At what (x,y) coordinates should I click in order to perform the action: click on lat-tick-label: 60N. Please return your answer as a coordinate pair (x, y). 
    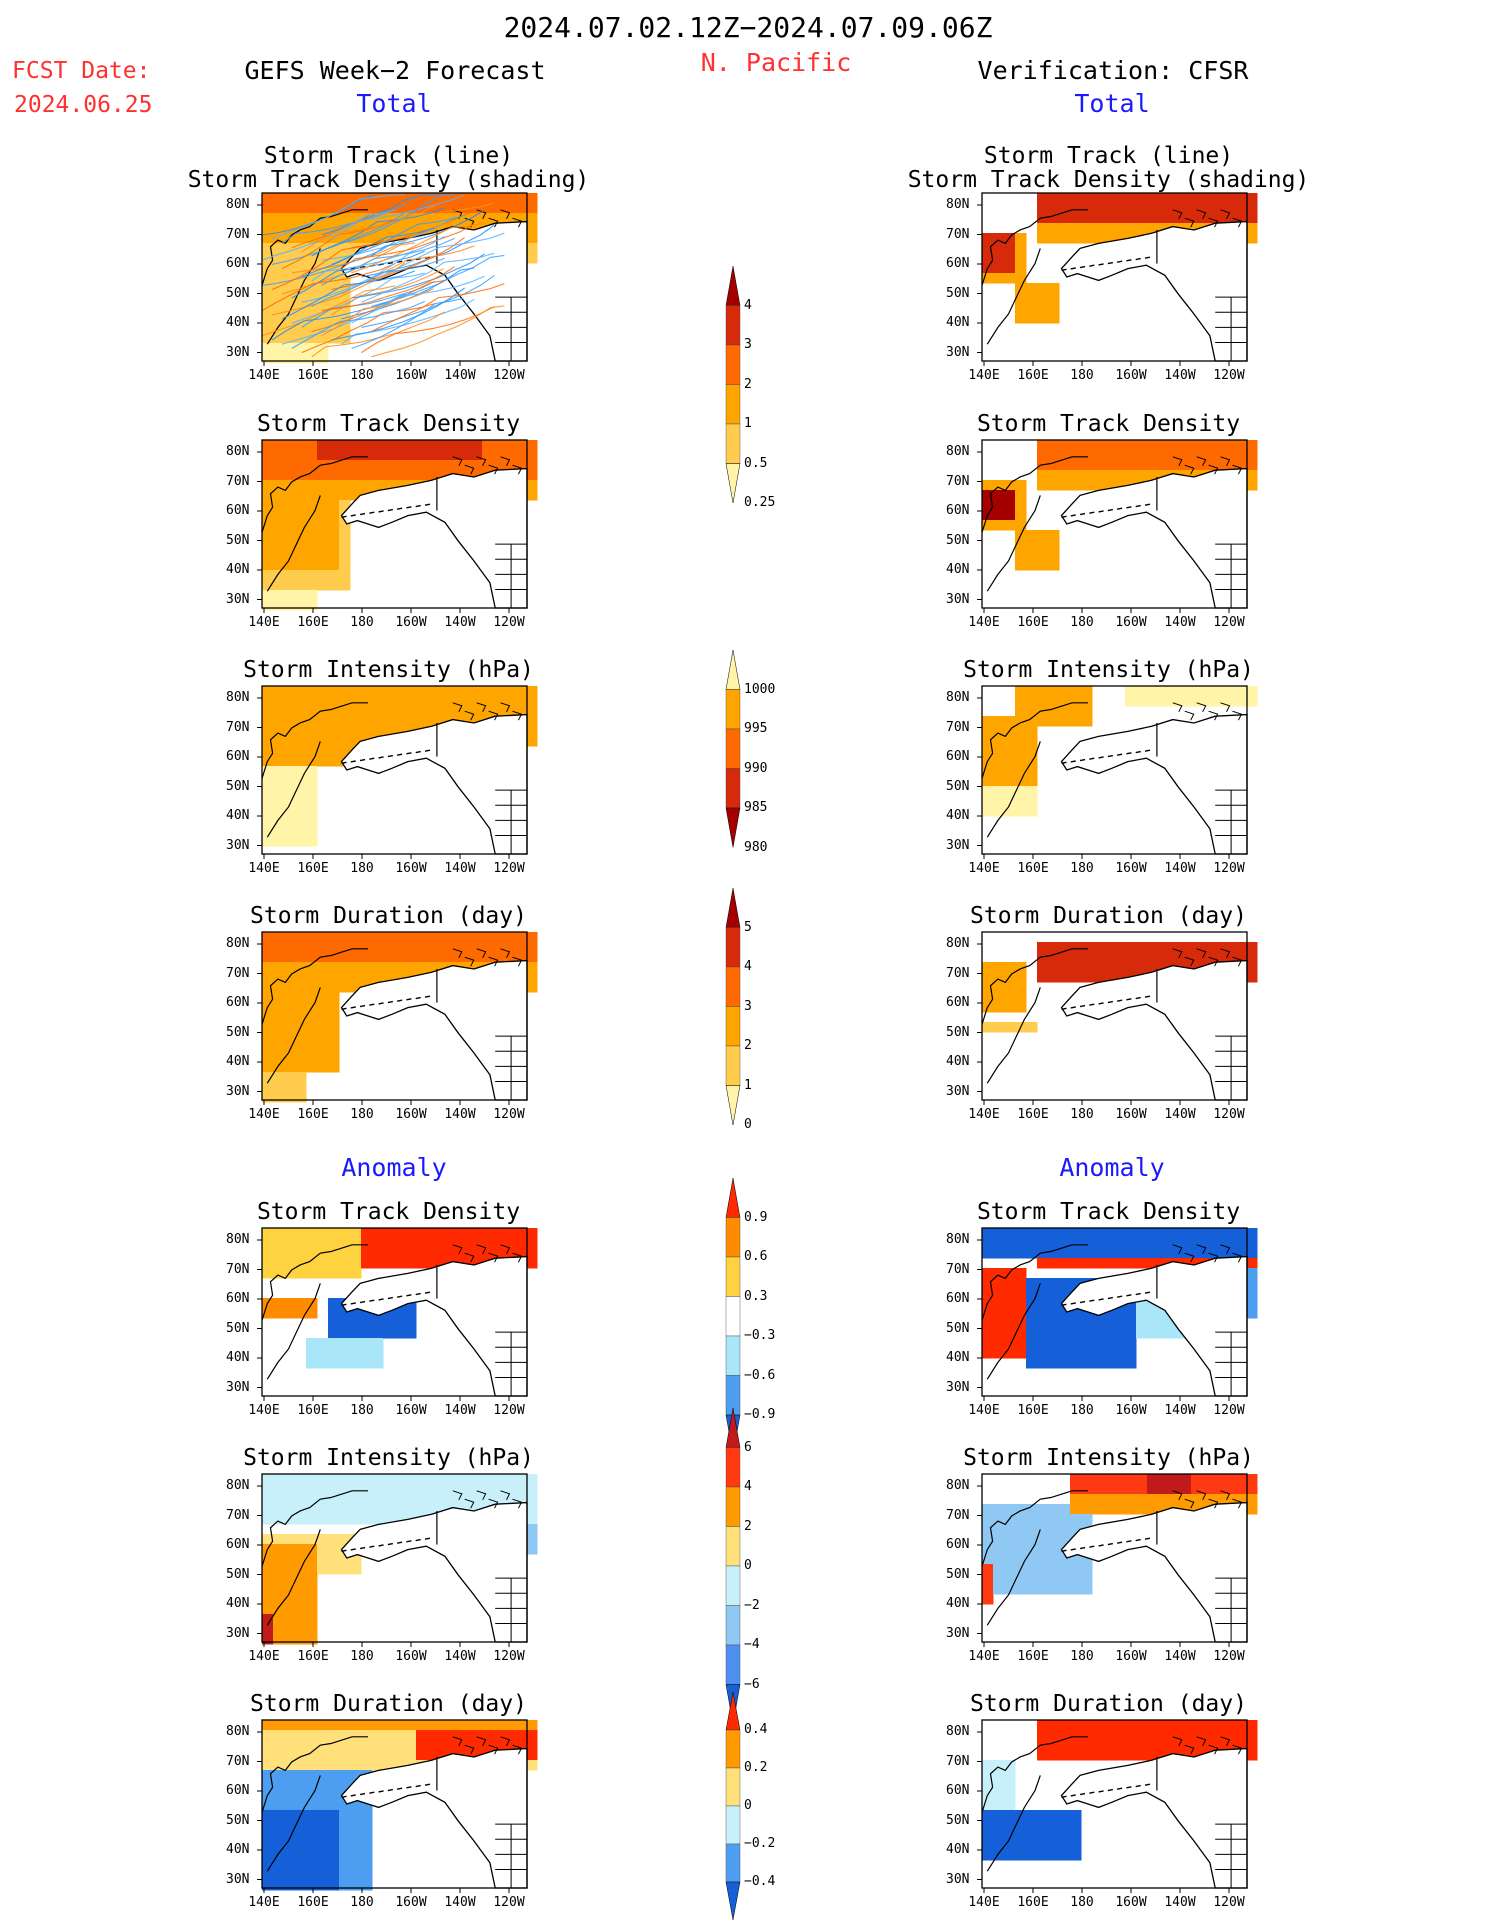
    Looking at the image, I should click on (238, 1544).